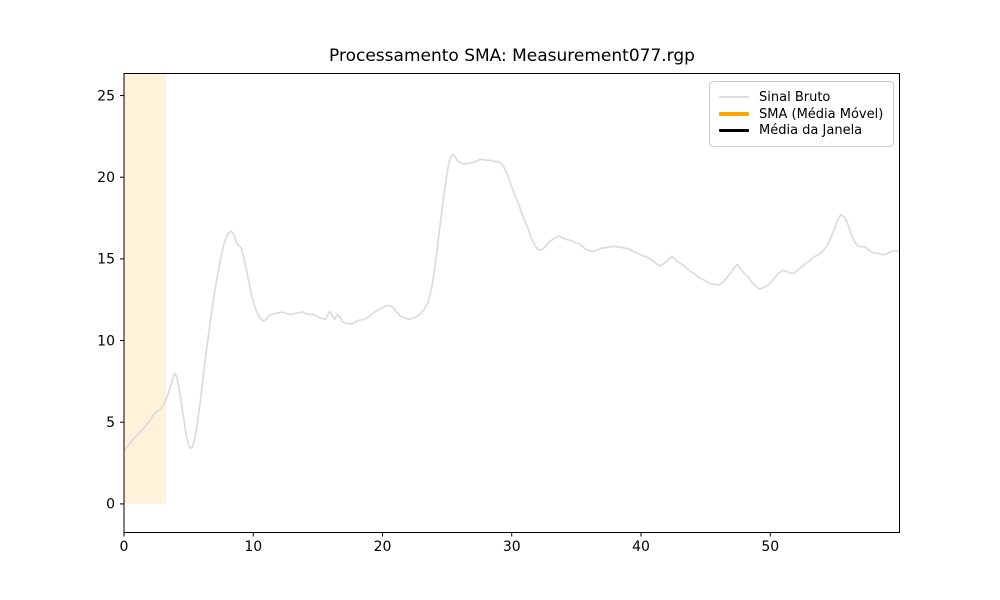  What do you see at coordinates (110, 423) in the screenshot?
I see `y-tick-label: 5` at bounding box center [110, 423].